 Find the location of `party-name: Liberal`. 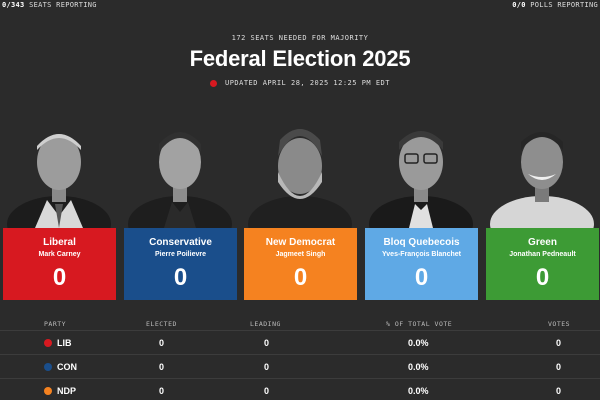

party-name: Liberal is located at coordinates (59, 242).